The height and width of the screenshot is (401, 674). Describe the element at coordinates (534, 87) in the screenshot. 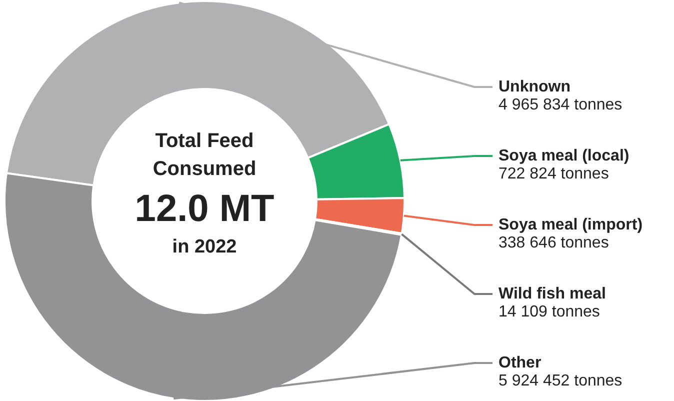

I see `slice-label: Unknown` at that location.